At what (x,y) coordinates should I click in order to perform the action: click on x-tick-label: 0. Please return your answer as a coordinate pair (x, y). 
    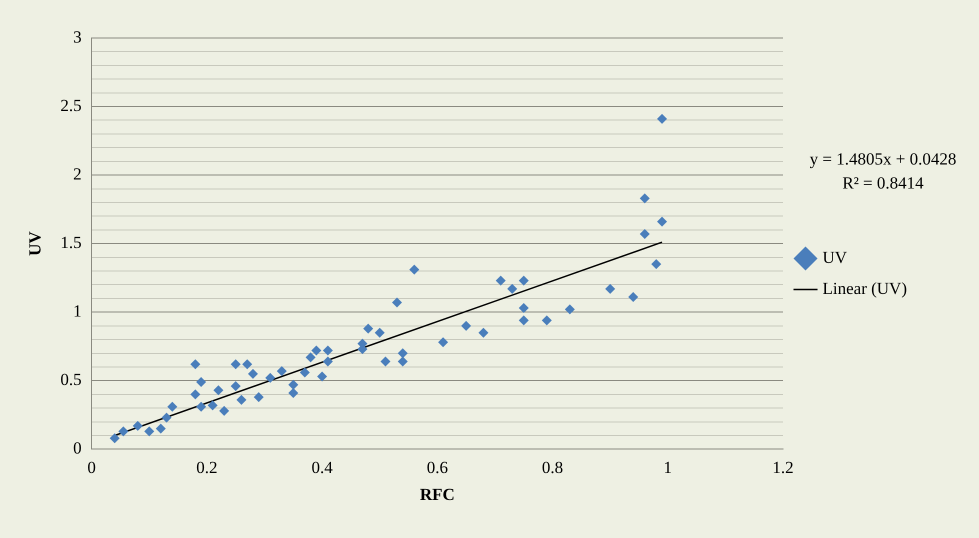
    Looking at the image, I should click on (91, 467).